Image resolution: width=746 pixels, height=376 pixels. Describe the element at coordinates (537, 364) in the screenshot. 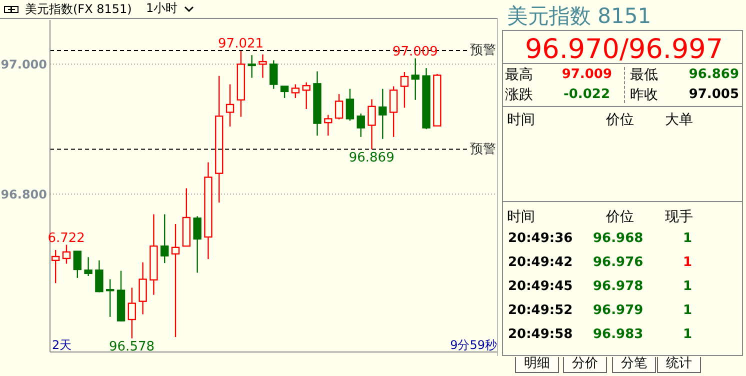

I see `text: 明细` at that location.